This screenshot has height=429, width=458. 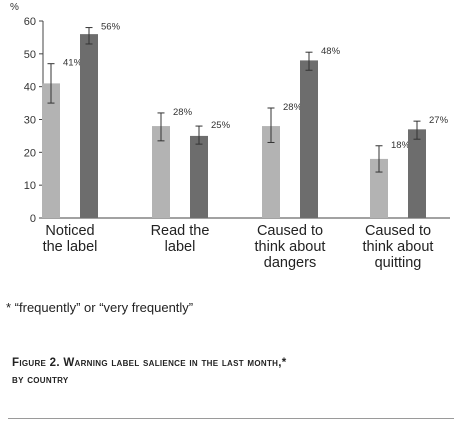 What do you see at coordinates (30, 153) in the screenshot?
I see `y-tick-label: 20` at bounding box center [30, 153].